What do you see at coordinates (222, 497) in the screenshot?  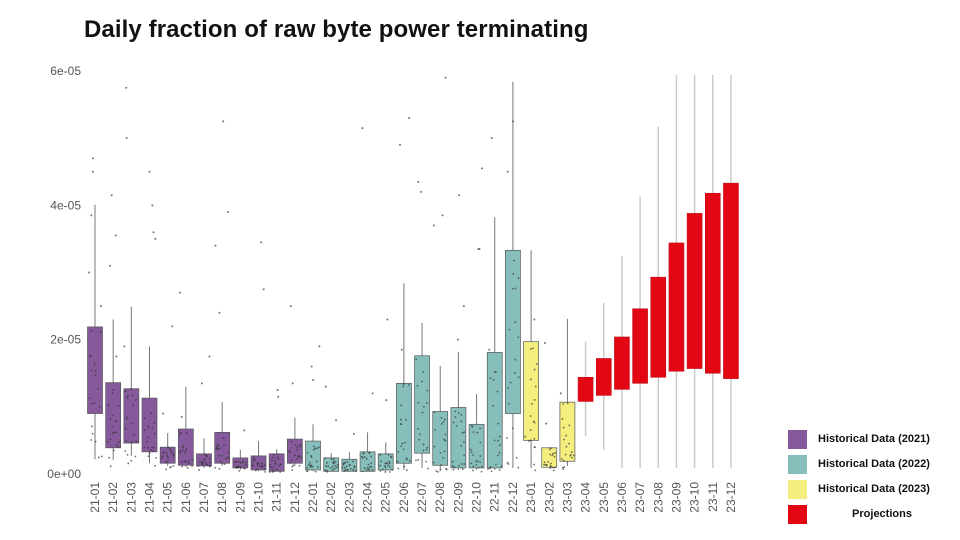 I see `x-tick-label: 21-08` at bounding box center [222, 497].